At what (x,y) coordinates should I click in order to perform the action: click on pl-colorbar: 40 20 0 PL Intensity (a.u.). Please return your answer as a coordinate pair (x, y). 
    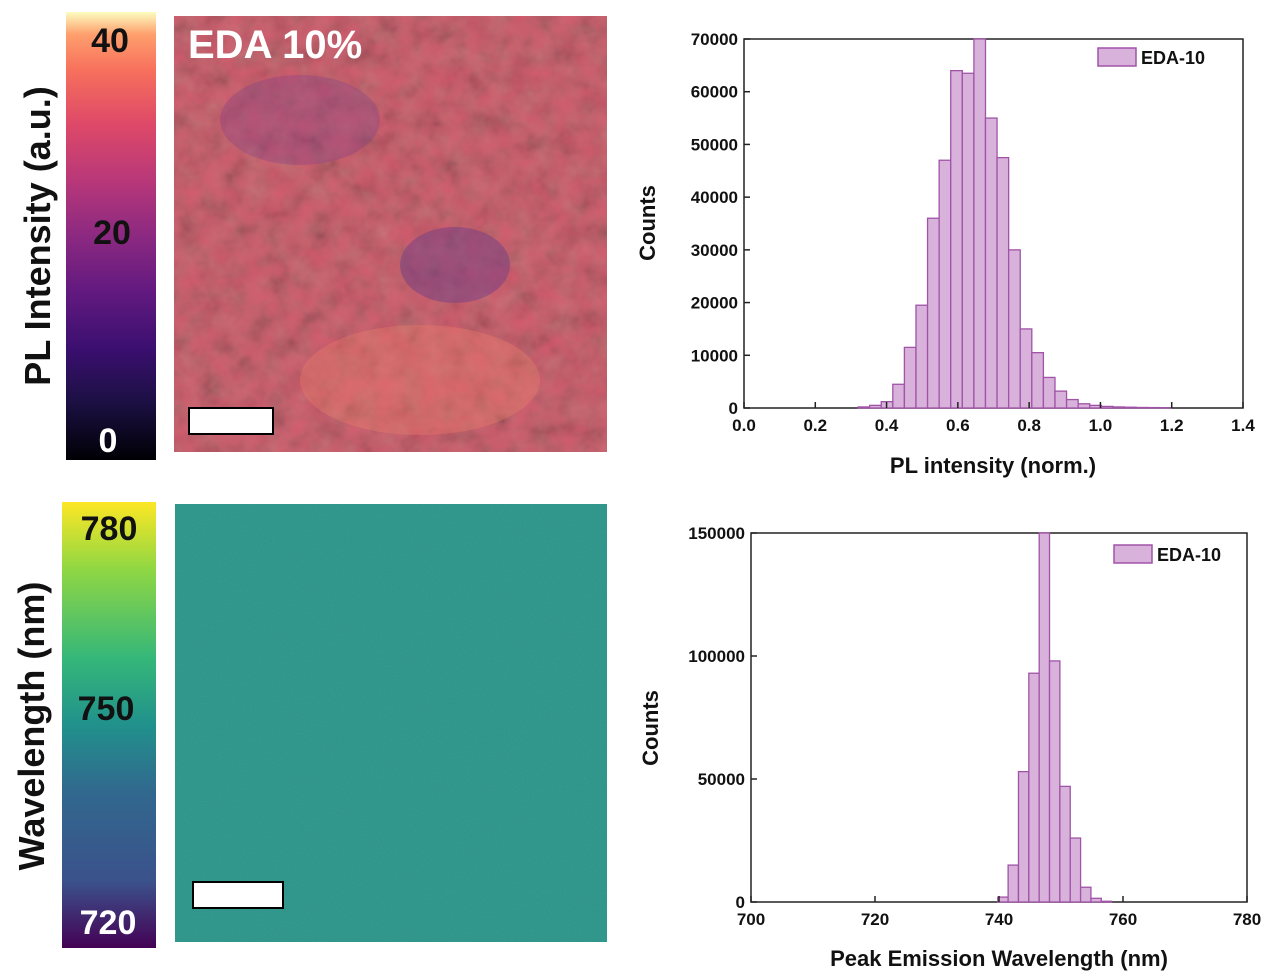
    Looking at the image, I should click on (86, 236).